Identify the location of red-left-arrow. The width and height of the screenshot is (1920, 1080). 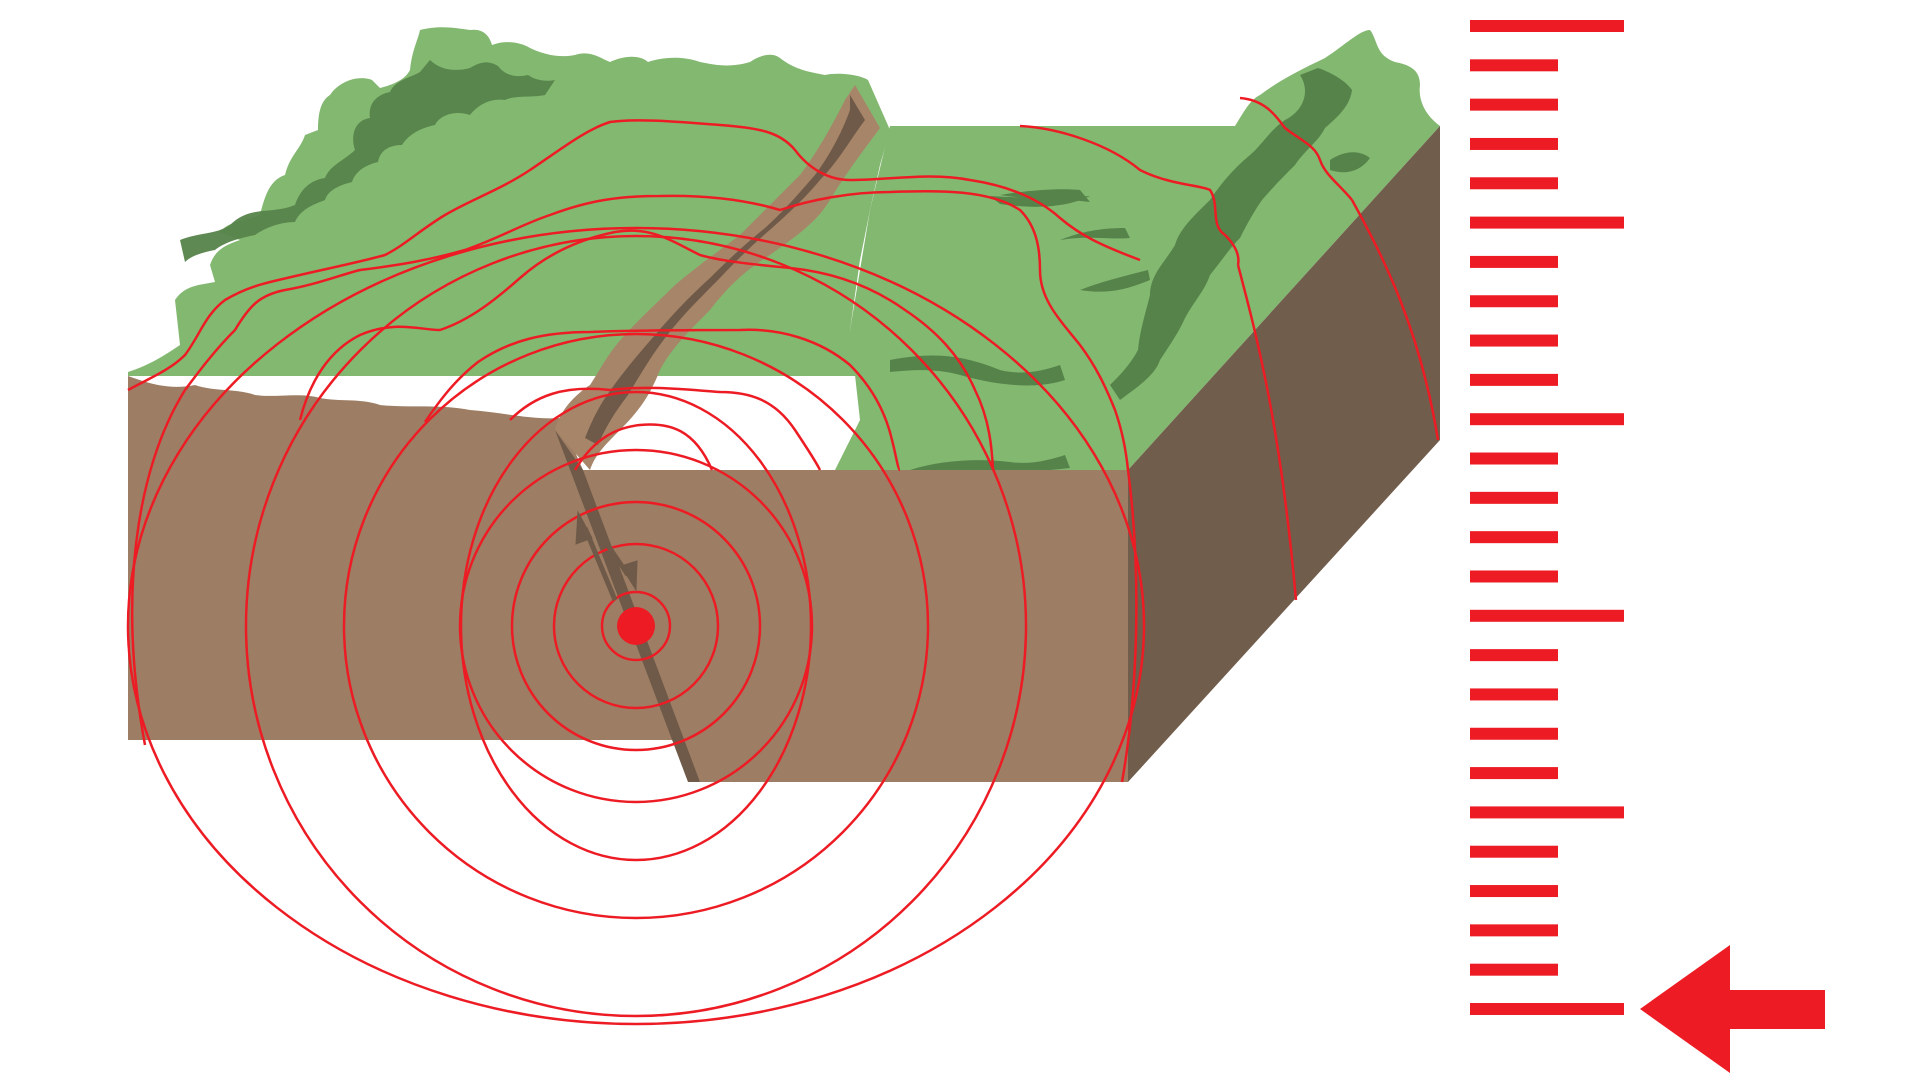
(1732, 1009).